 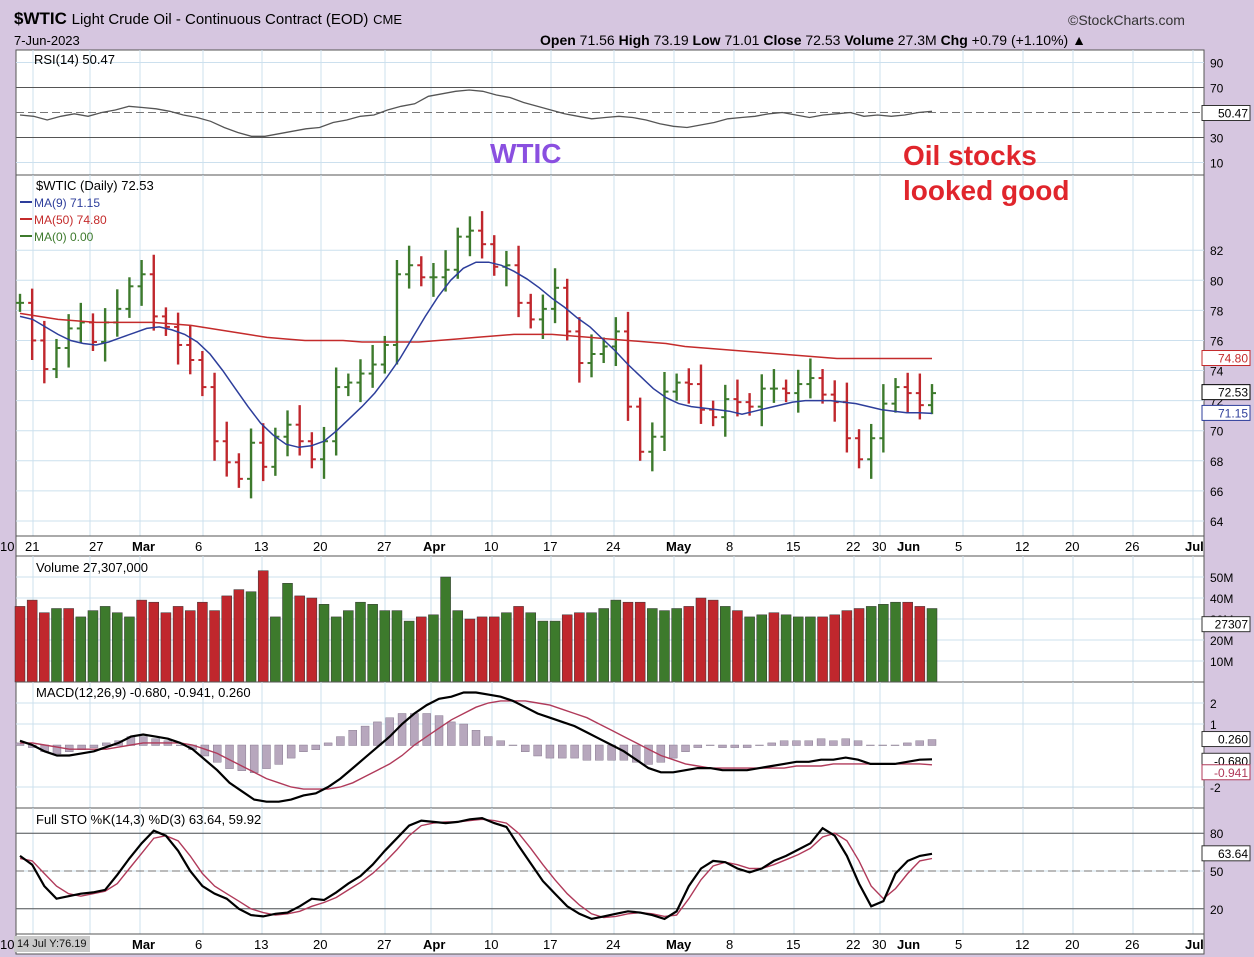 What do you see at coordinates (954, 40) in the screenshot?
I see `chg-label: Chg` at bounding box center [954, 40].